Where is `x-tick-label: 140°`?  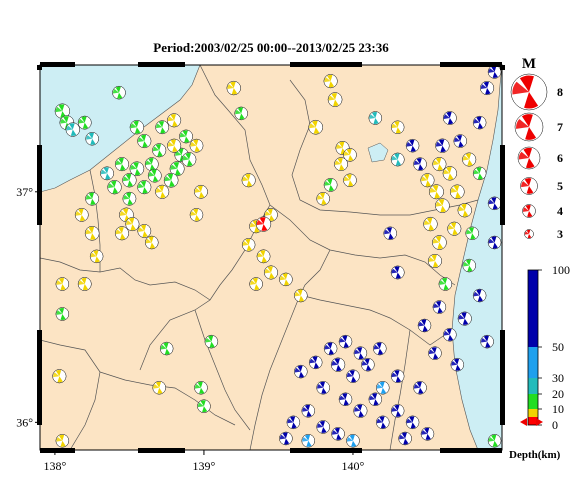 x-tick-label: 140° is located at coordinates (353, 466).